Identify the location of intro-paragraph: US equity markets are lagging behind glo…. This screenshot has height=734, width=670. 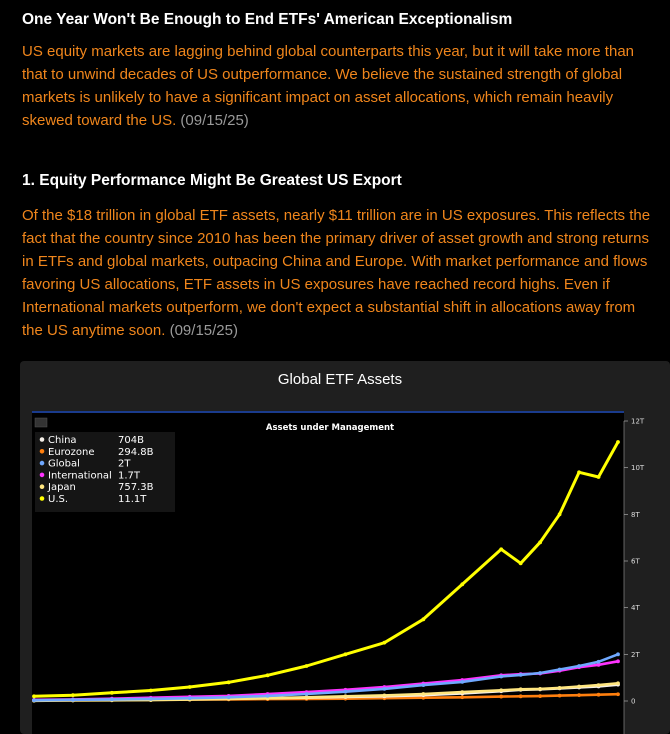
(340, 86).